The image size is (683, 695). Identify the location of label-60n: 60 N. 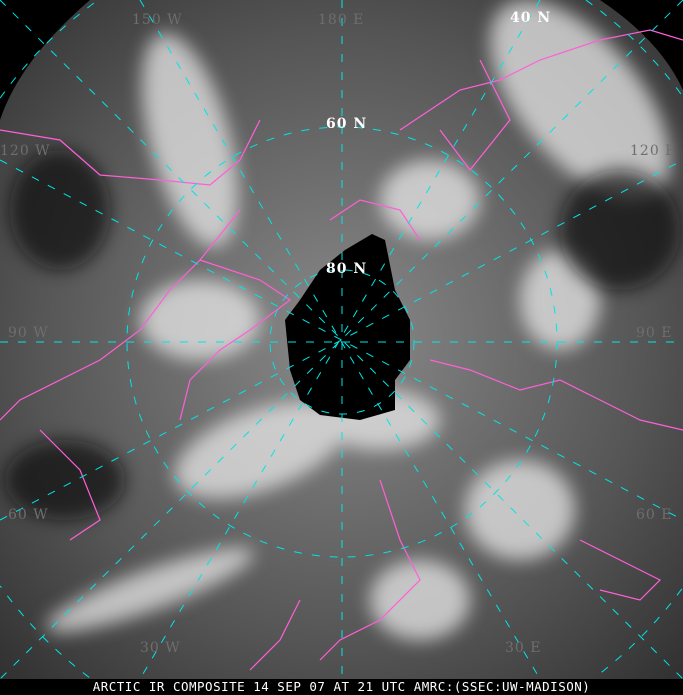
(347, 124).